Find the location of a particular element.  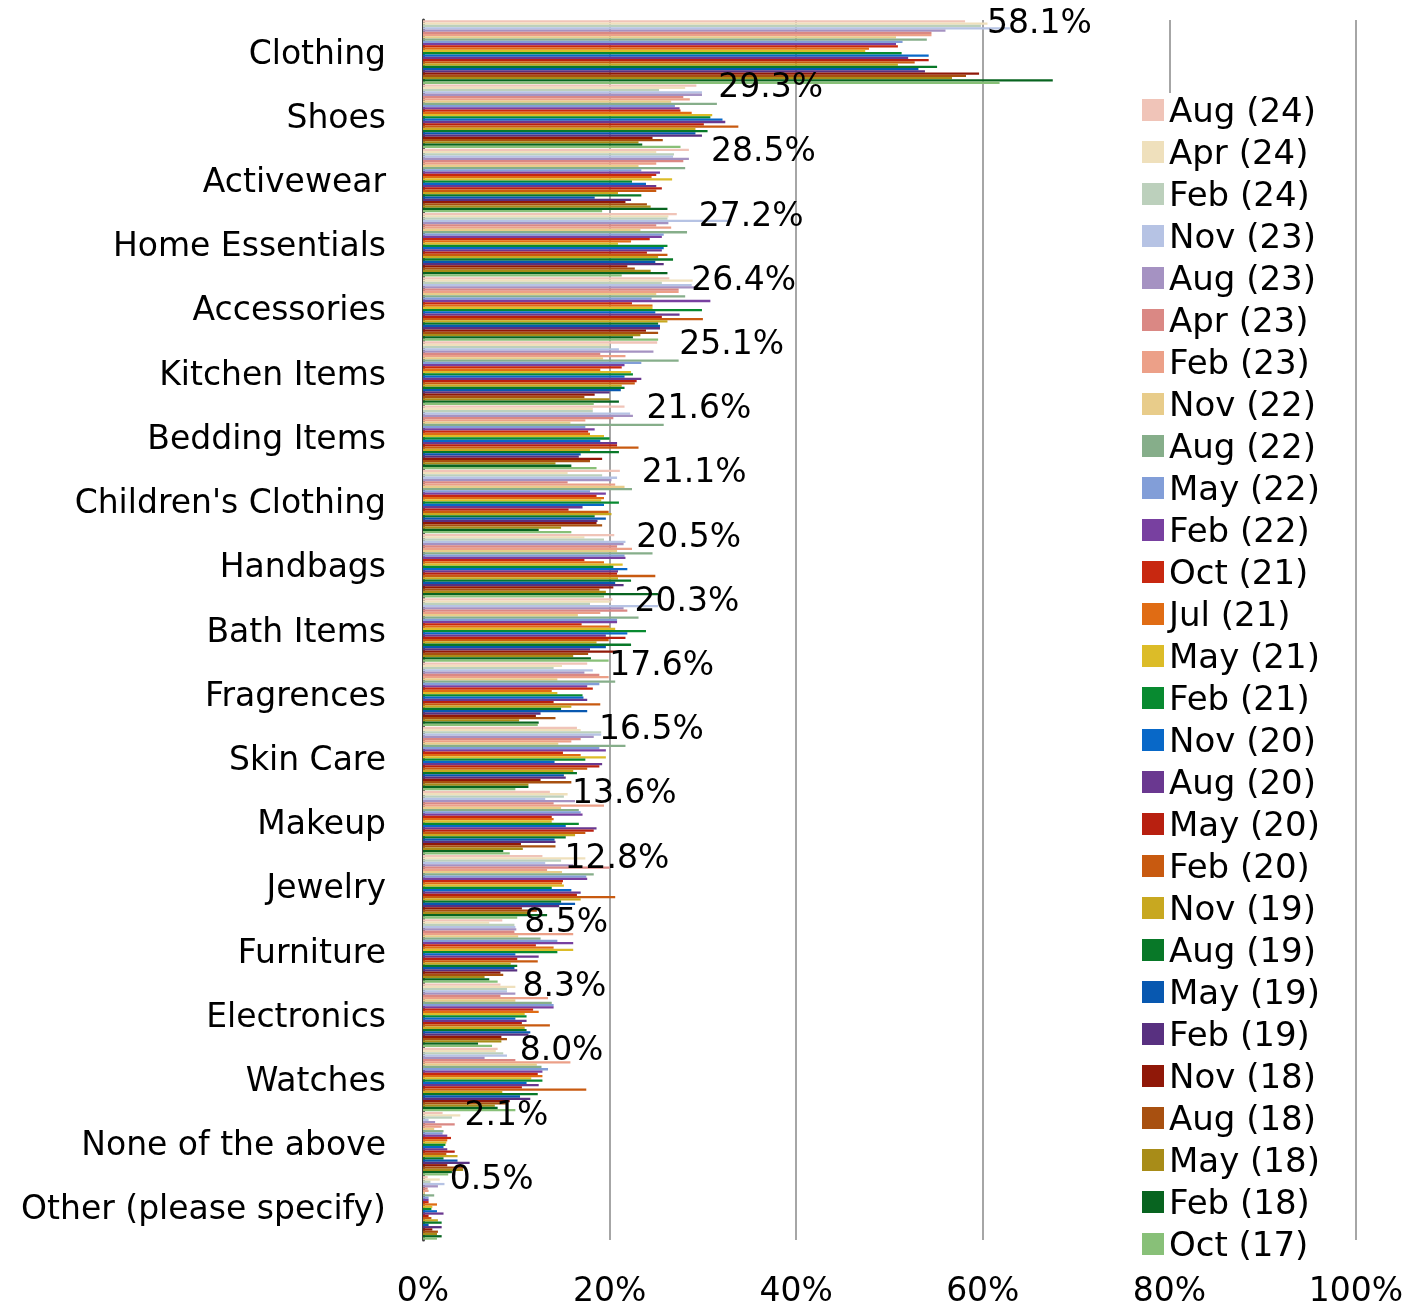

y-tick-label: Home Essentials is located at coordinates (249, 245).